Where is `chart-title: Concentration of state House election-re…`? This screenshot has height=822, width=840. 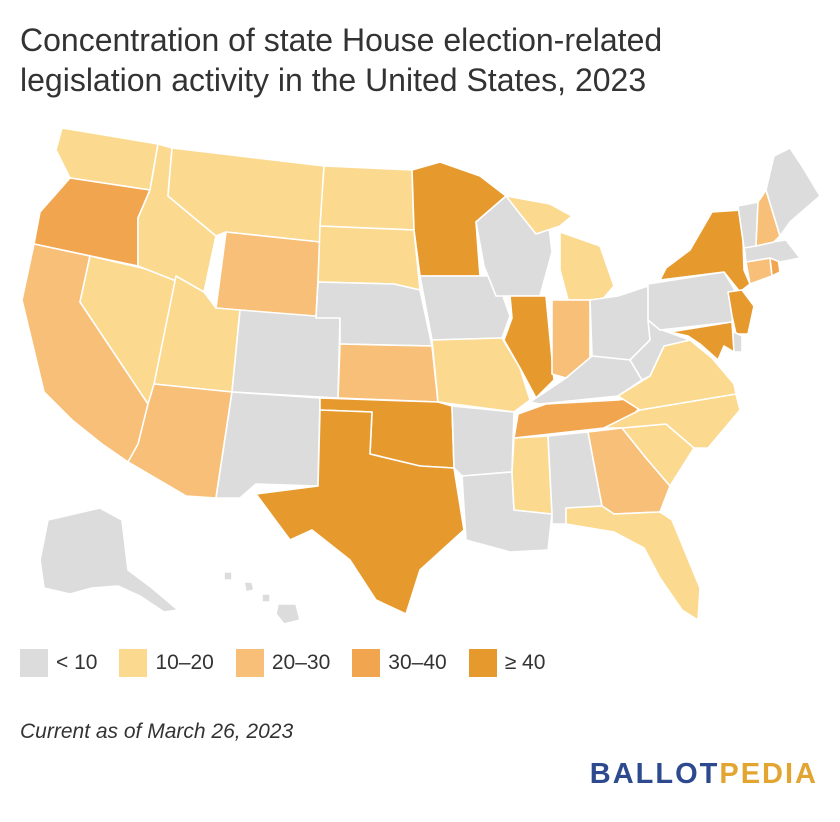
chart-title: Concentration of state House election-re… is located at coordinates (420, 60).